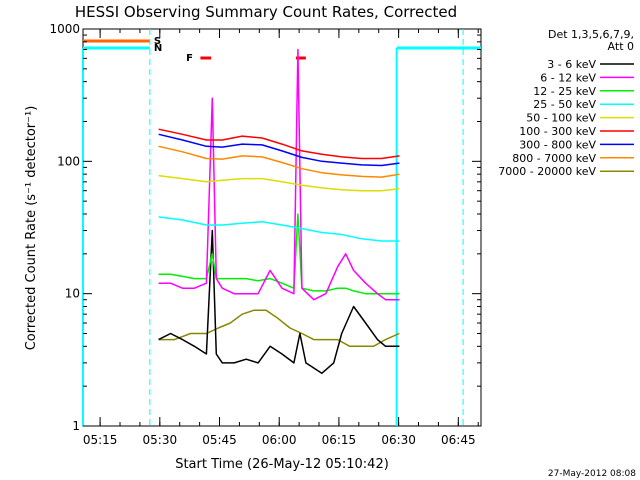  What do you see at coordinates (279, 440) in the screenshot?
I see `x-tick-label: 06:00` at bounding box center [279, 440].